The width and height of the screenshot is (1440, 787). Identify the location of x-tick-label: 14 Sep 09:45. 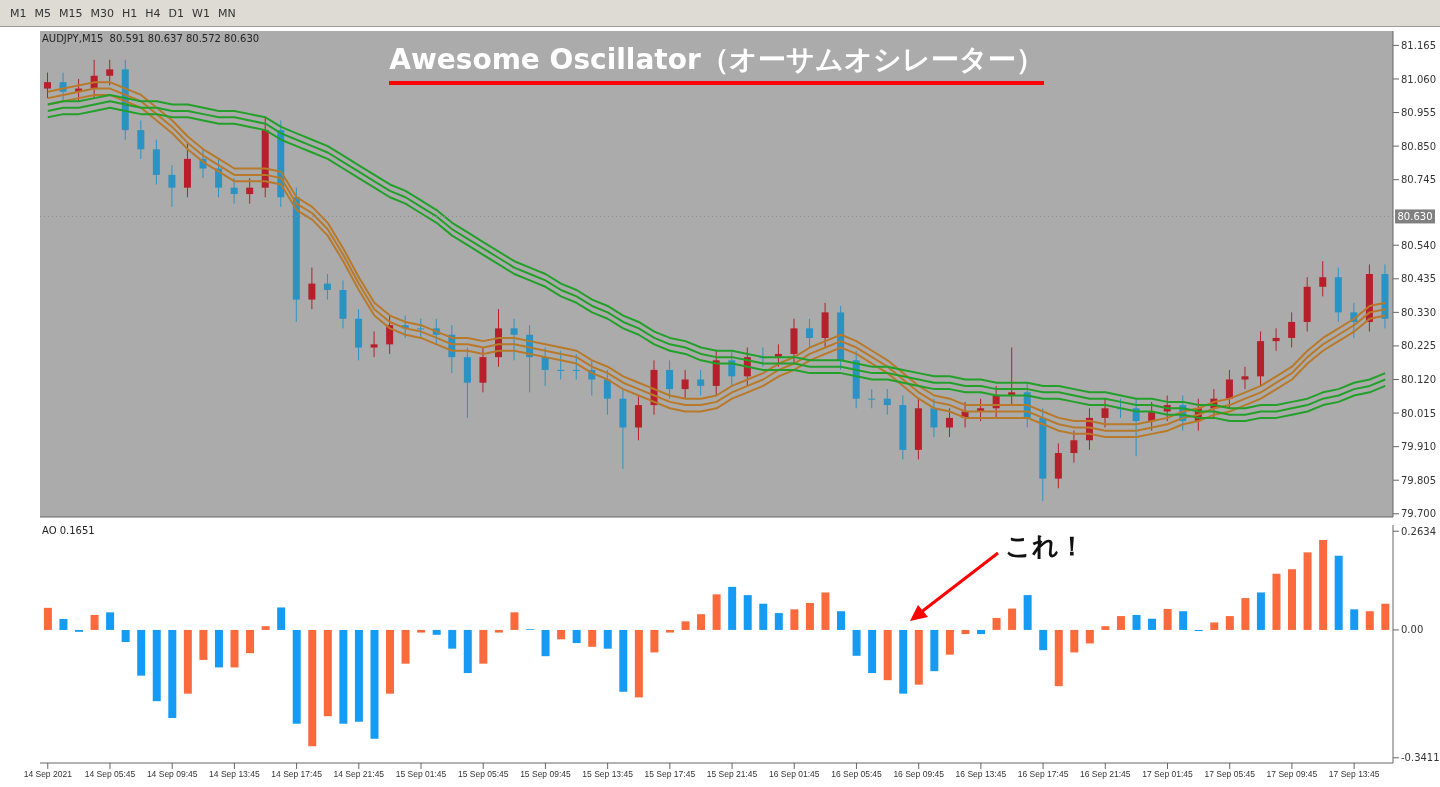
(172, 774).